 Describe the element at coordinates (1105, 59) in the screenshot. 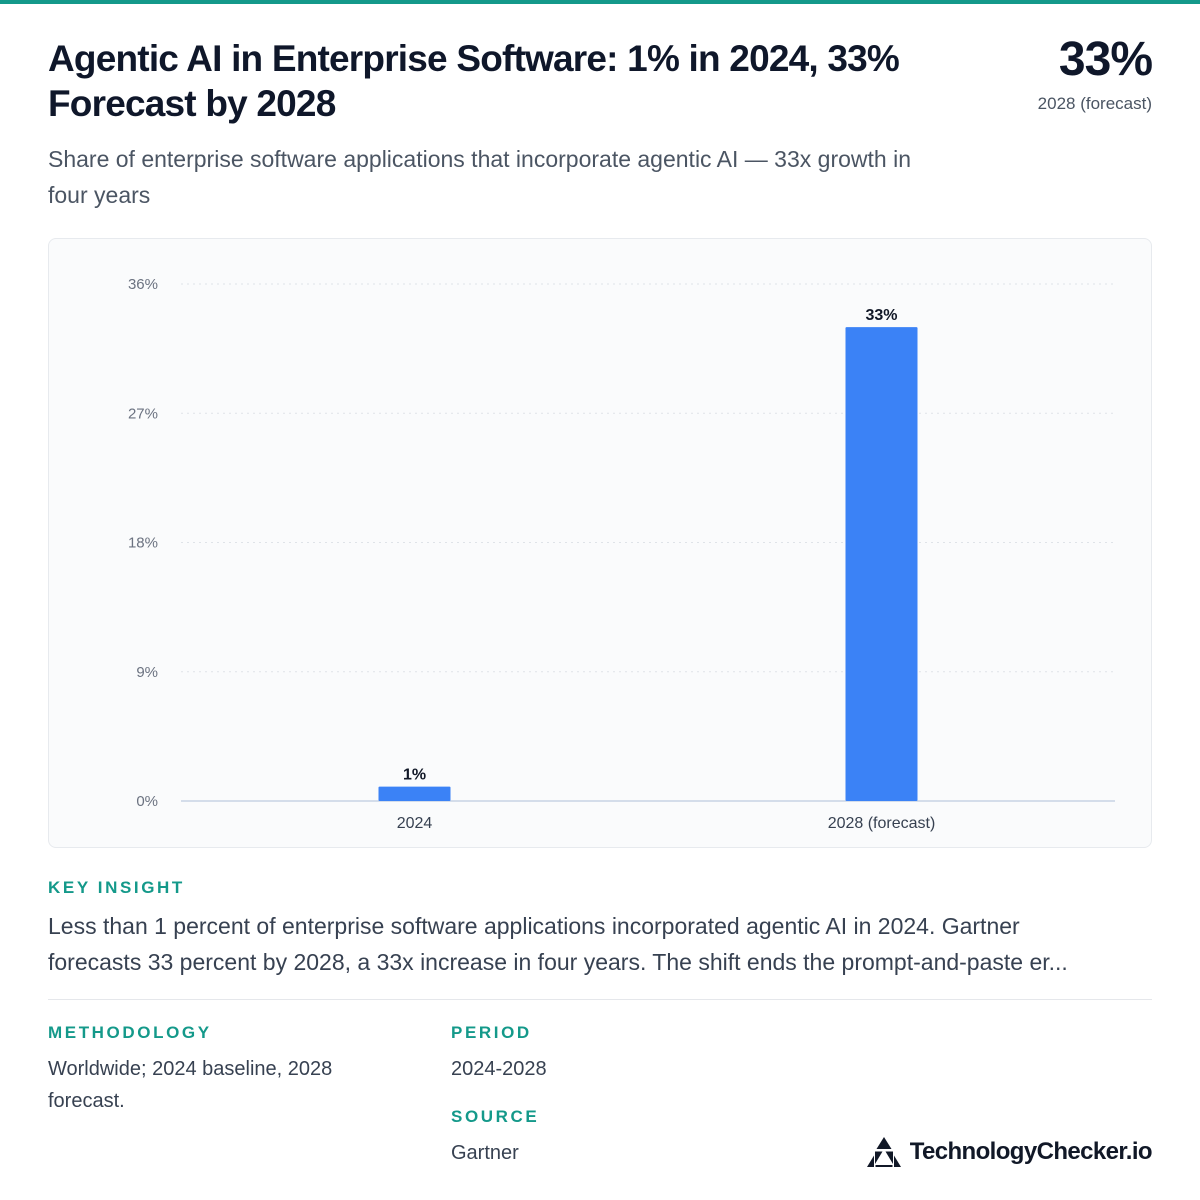

I see `headline-value: 33%` at that location.